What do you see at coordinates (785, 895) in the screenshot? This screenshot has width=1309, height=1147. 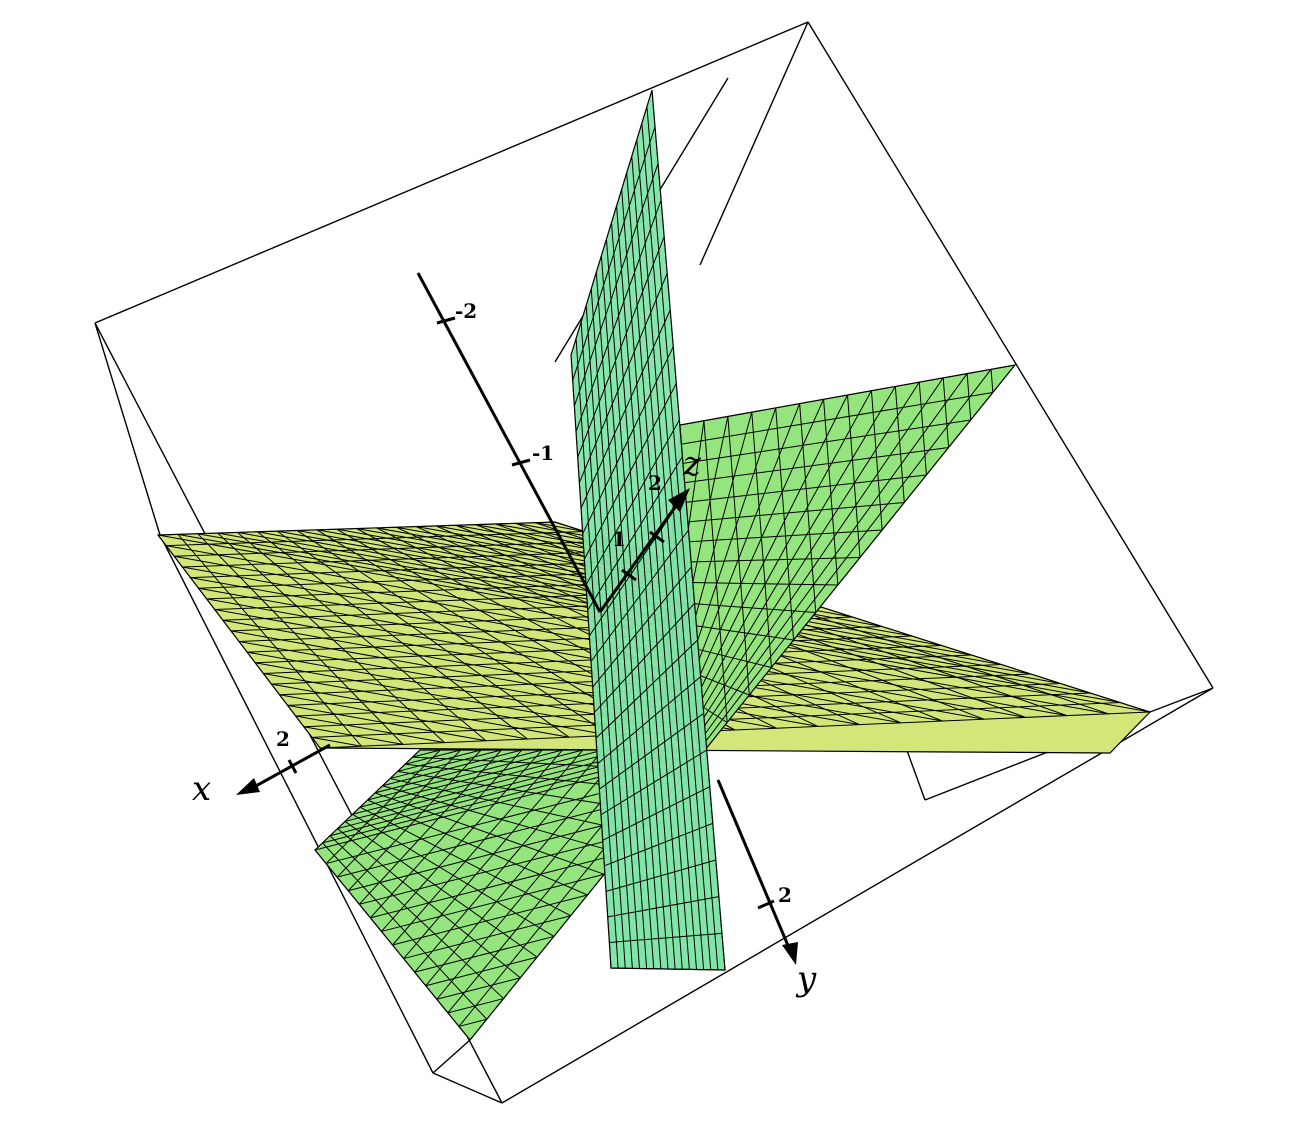 I see `y-tick-label-2: 2` at bounding box center [785, 895].